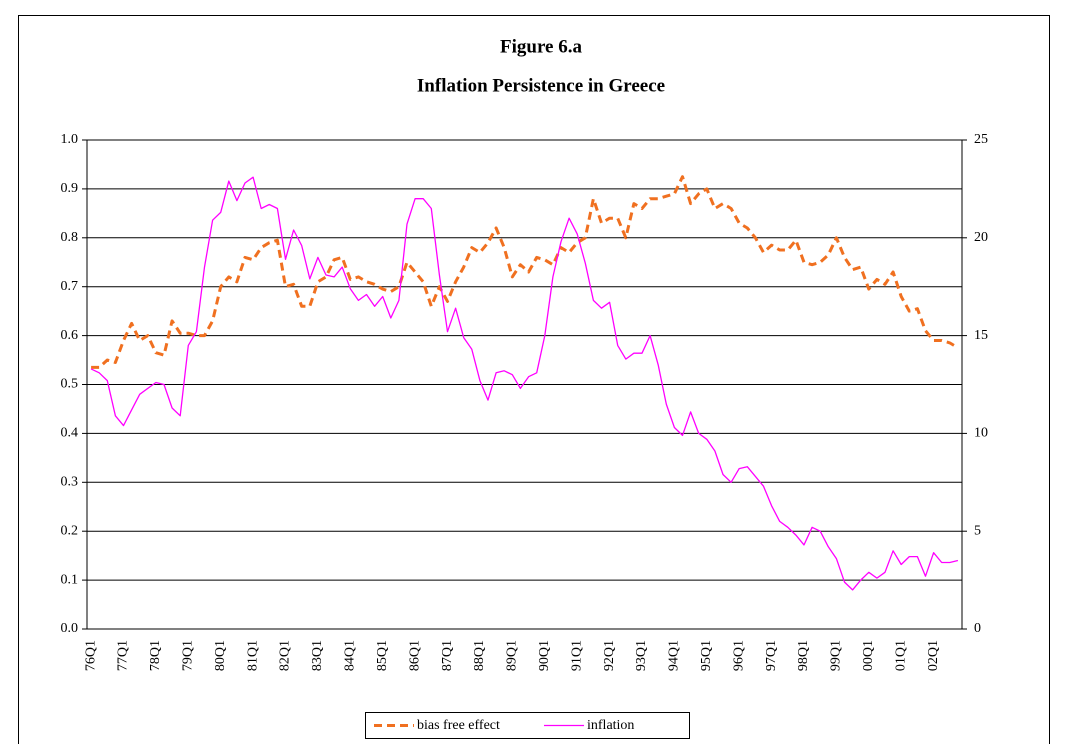  I want to click on chart-title: Figure 6.a, so click(541, 46).